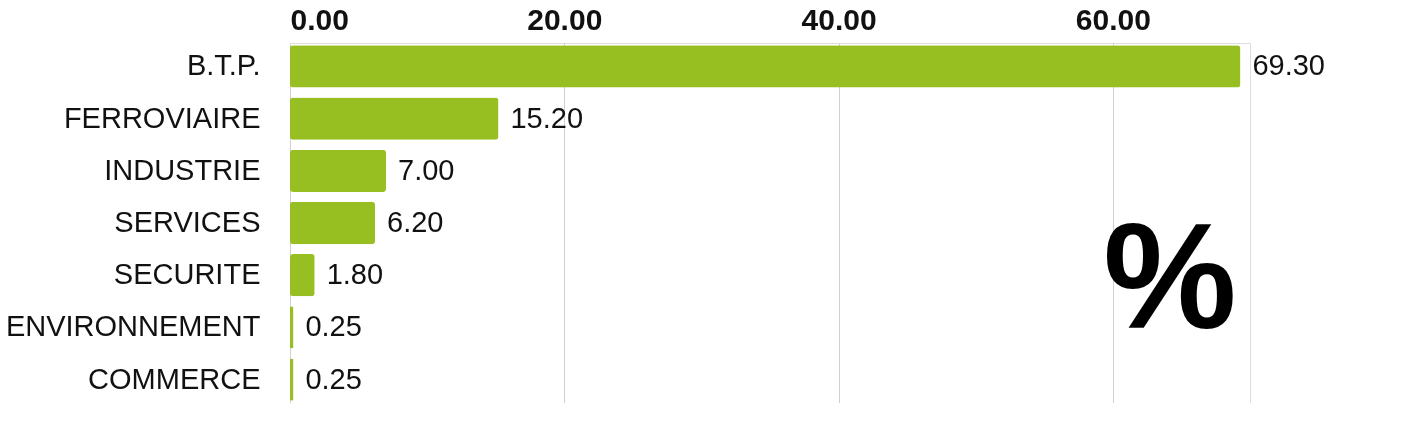  What do you see at coordinates (1288, 65) in the screenshot?
I see `data-label: 69.30` at bounding box center [1288, 65].